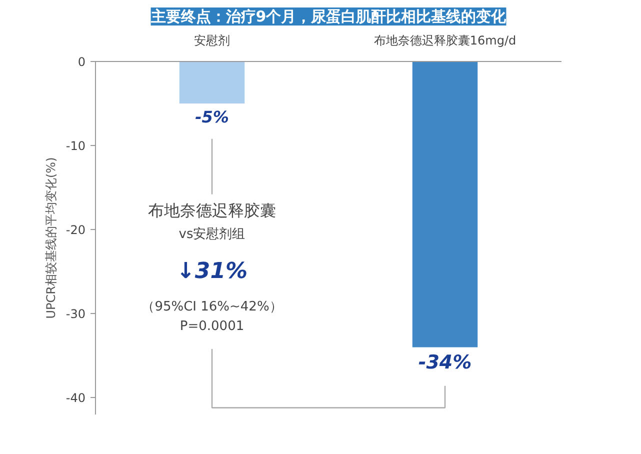  Describe the element at coordinates (212, 234) in the screenshot. I see `annotation: vs安慰剂组` at that location.